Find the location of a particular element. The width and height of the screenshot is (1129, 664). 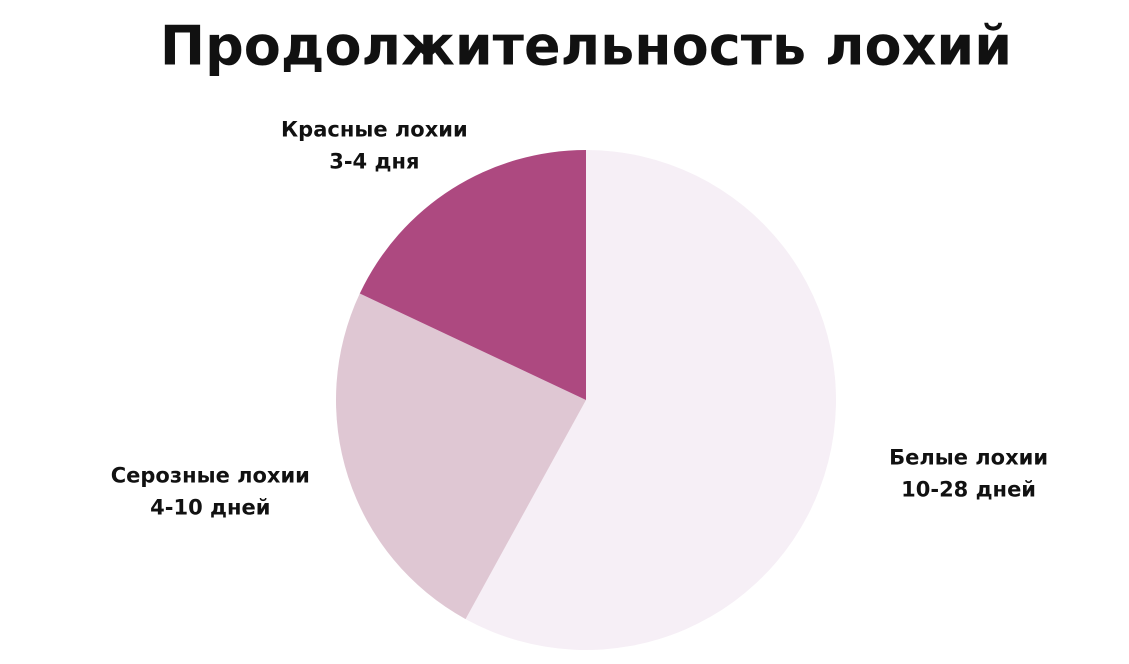

chart-title: Продолжительность лохий is located at coordinates (586, 46).